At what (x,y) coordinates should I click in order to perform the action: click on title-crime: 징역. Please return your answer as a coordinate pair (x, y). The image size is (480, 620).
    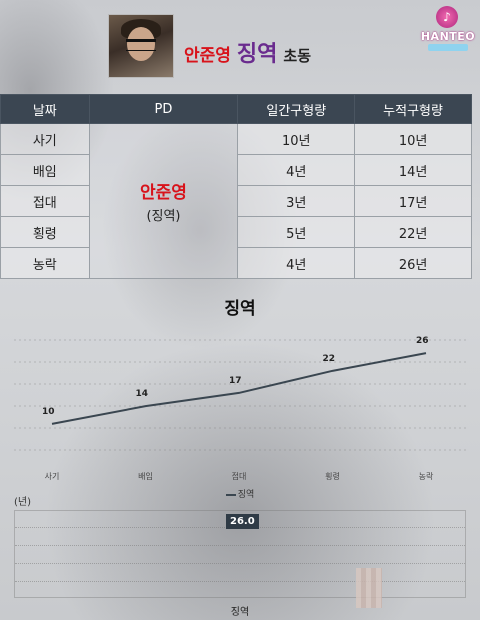
    Looking at the image, I should click on (257, 54).